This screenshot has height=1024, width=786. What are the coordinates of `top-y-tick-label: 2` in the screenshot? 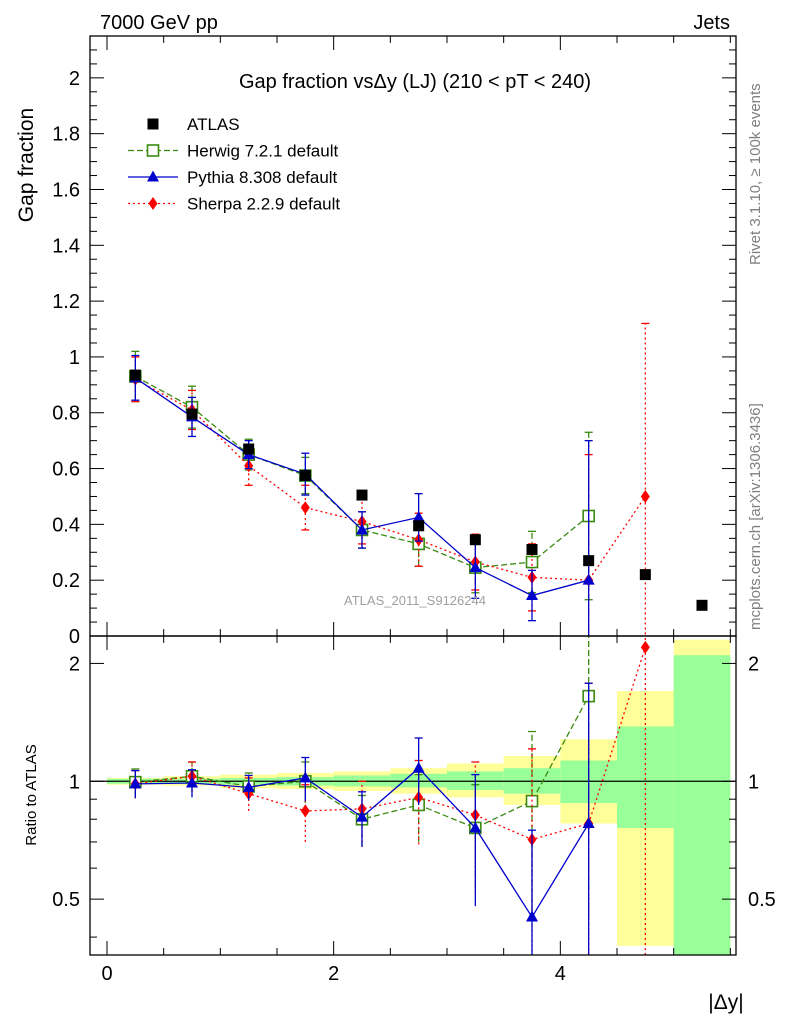 It's located at (74, 79).